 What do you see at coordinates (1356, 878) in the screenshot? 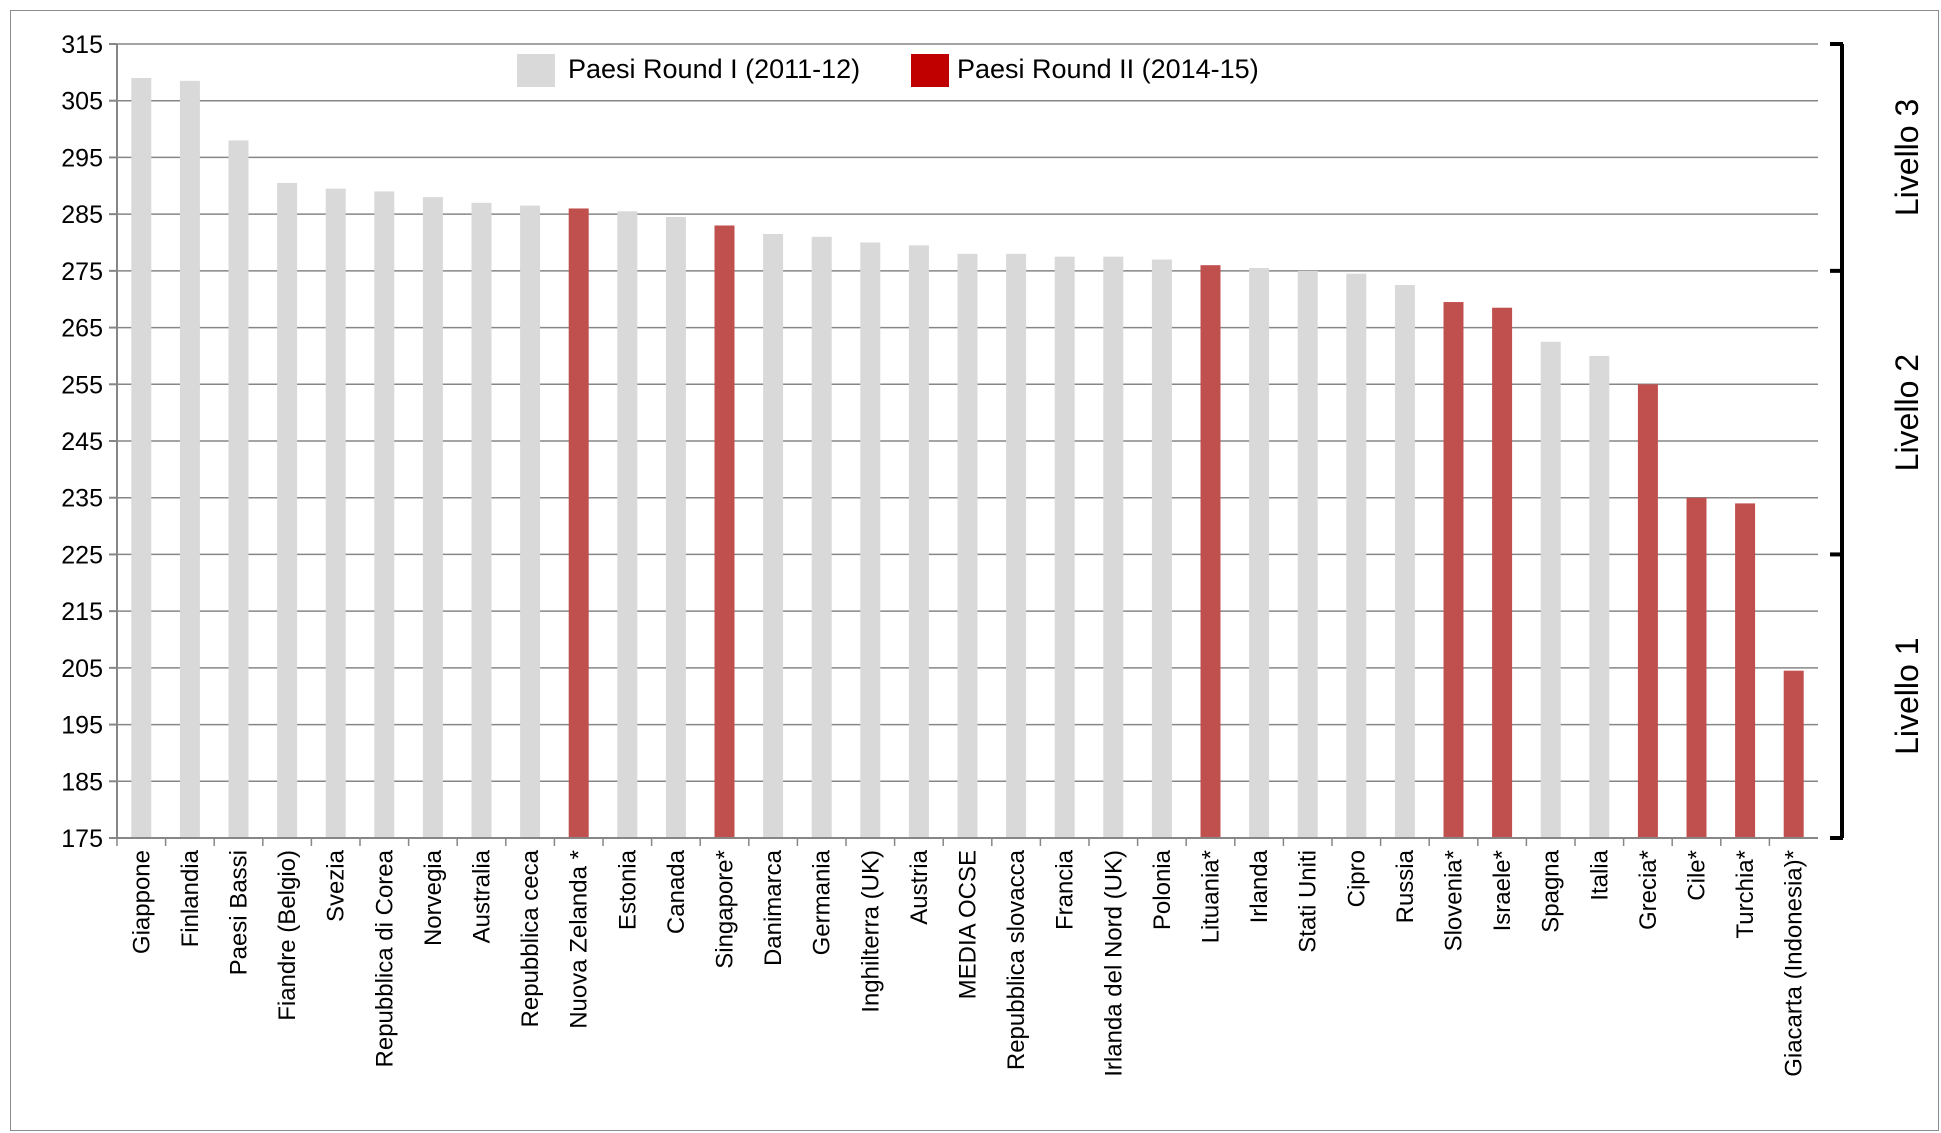
I see `category-label: Cipro` at bounding box center [1356, 878].